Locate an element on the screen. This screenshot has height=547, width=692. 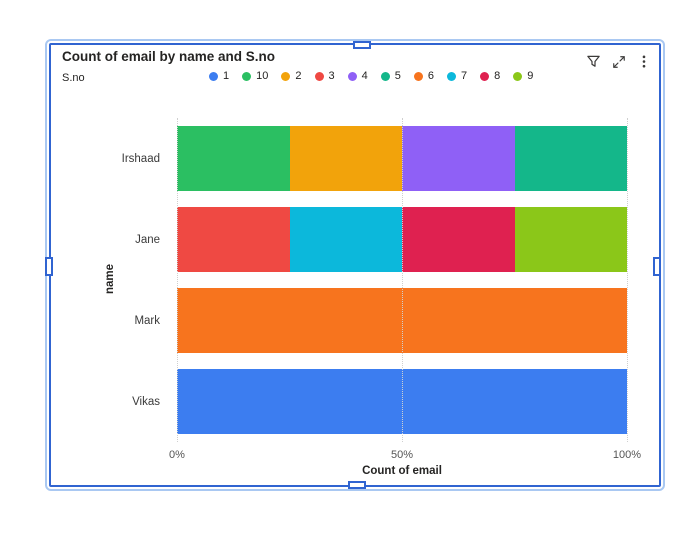
legend-label: 3 is located at coordinates (331, 76).